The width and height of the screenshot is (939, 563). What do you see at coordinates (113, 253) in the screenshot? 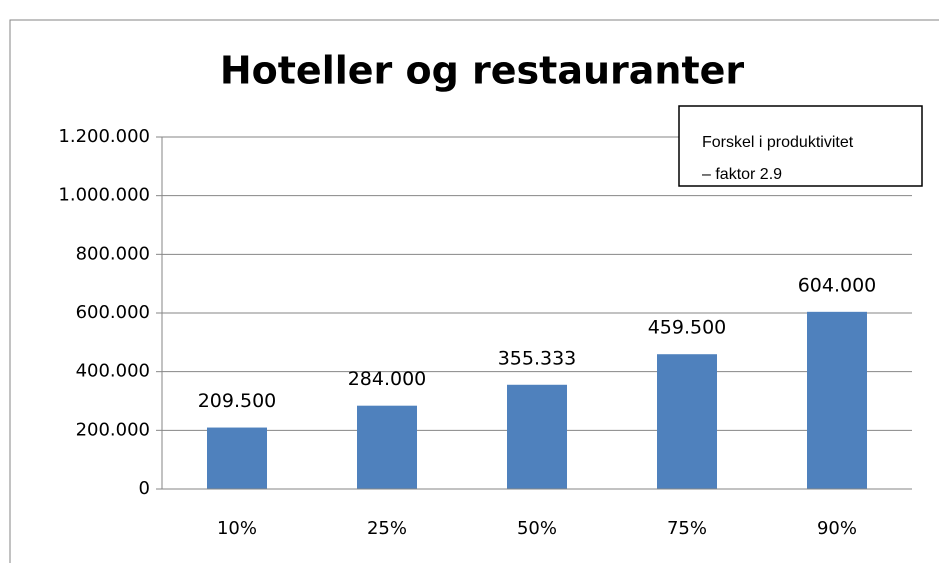
I see `y-tick-label: 800.000` at bounding box center [113, 253].